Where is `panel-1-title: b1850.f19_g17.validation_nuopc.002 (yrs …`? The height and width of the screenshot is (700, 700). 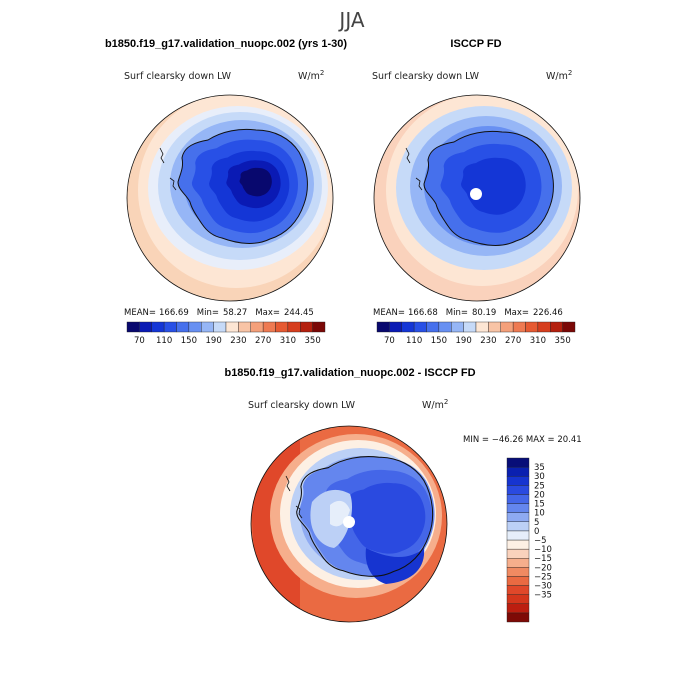 panel-1-title: b1850.f19_g17.validation_nuopc.002 (yrs … is located at coordinates (226, 44).